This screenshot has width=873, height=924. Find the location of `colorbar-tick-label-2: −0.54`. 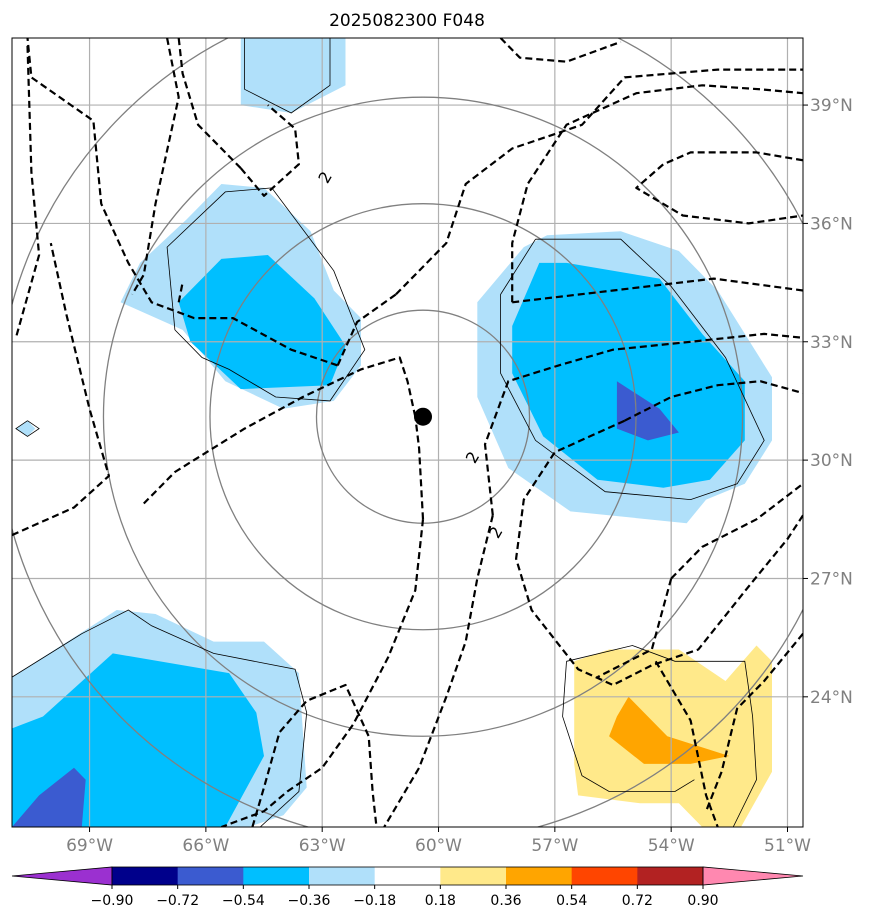

colorbar-tick-label-2: −0.54 is located at coordinates (243, 901).